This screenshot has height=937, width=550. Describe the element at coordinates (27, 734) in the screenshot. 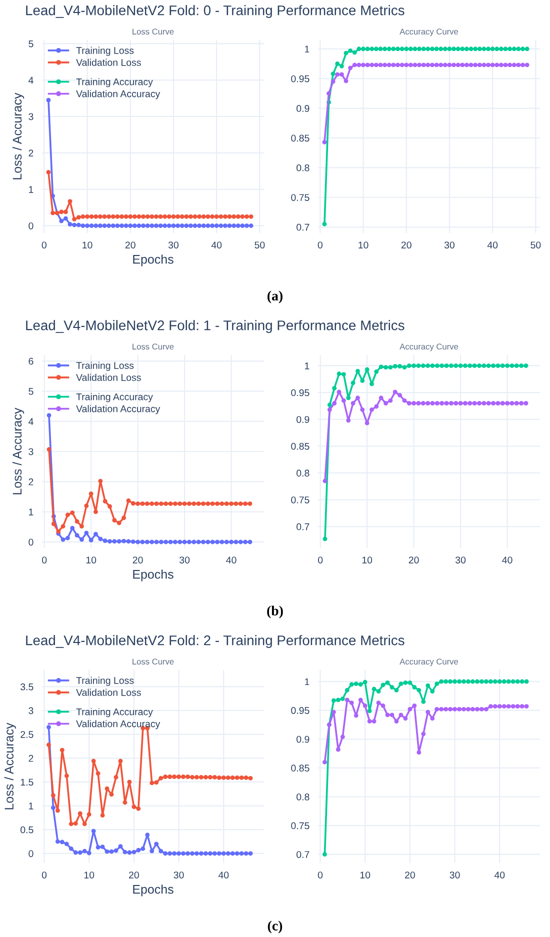

I see `y-tick-label: 2.5` at that location.